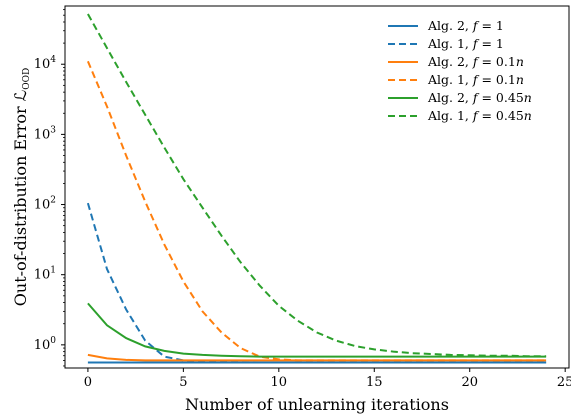  What do you see at coordinates (374, 382) in the screenshot?
I see `x-tick-label-15: 15` at bounding box center [374, 382].